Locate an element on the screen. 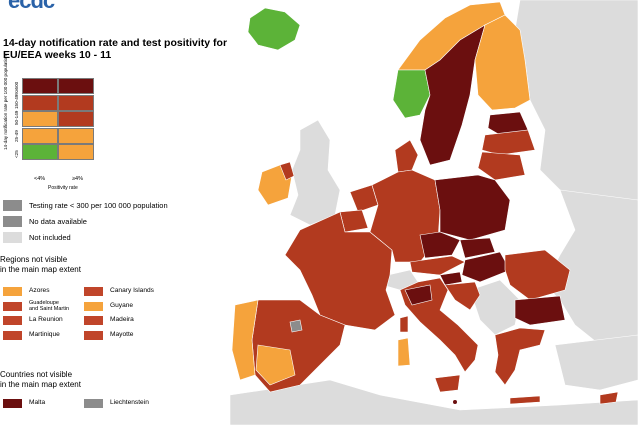  legend-label: No data available is located at coordinates (58, 221).